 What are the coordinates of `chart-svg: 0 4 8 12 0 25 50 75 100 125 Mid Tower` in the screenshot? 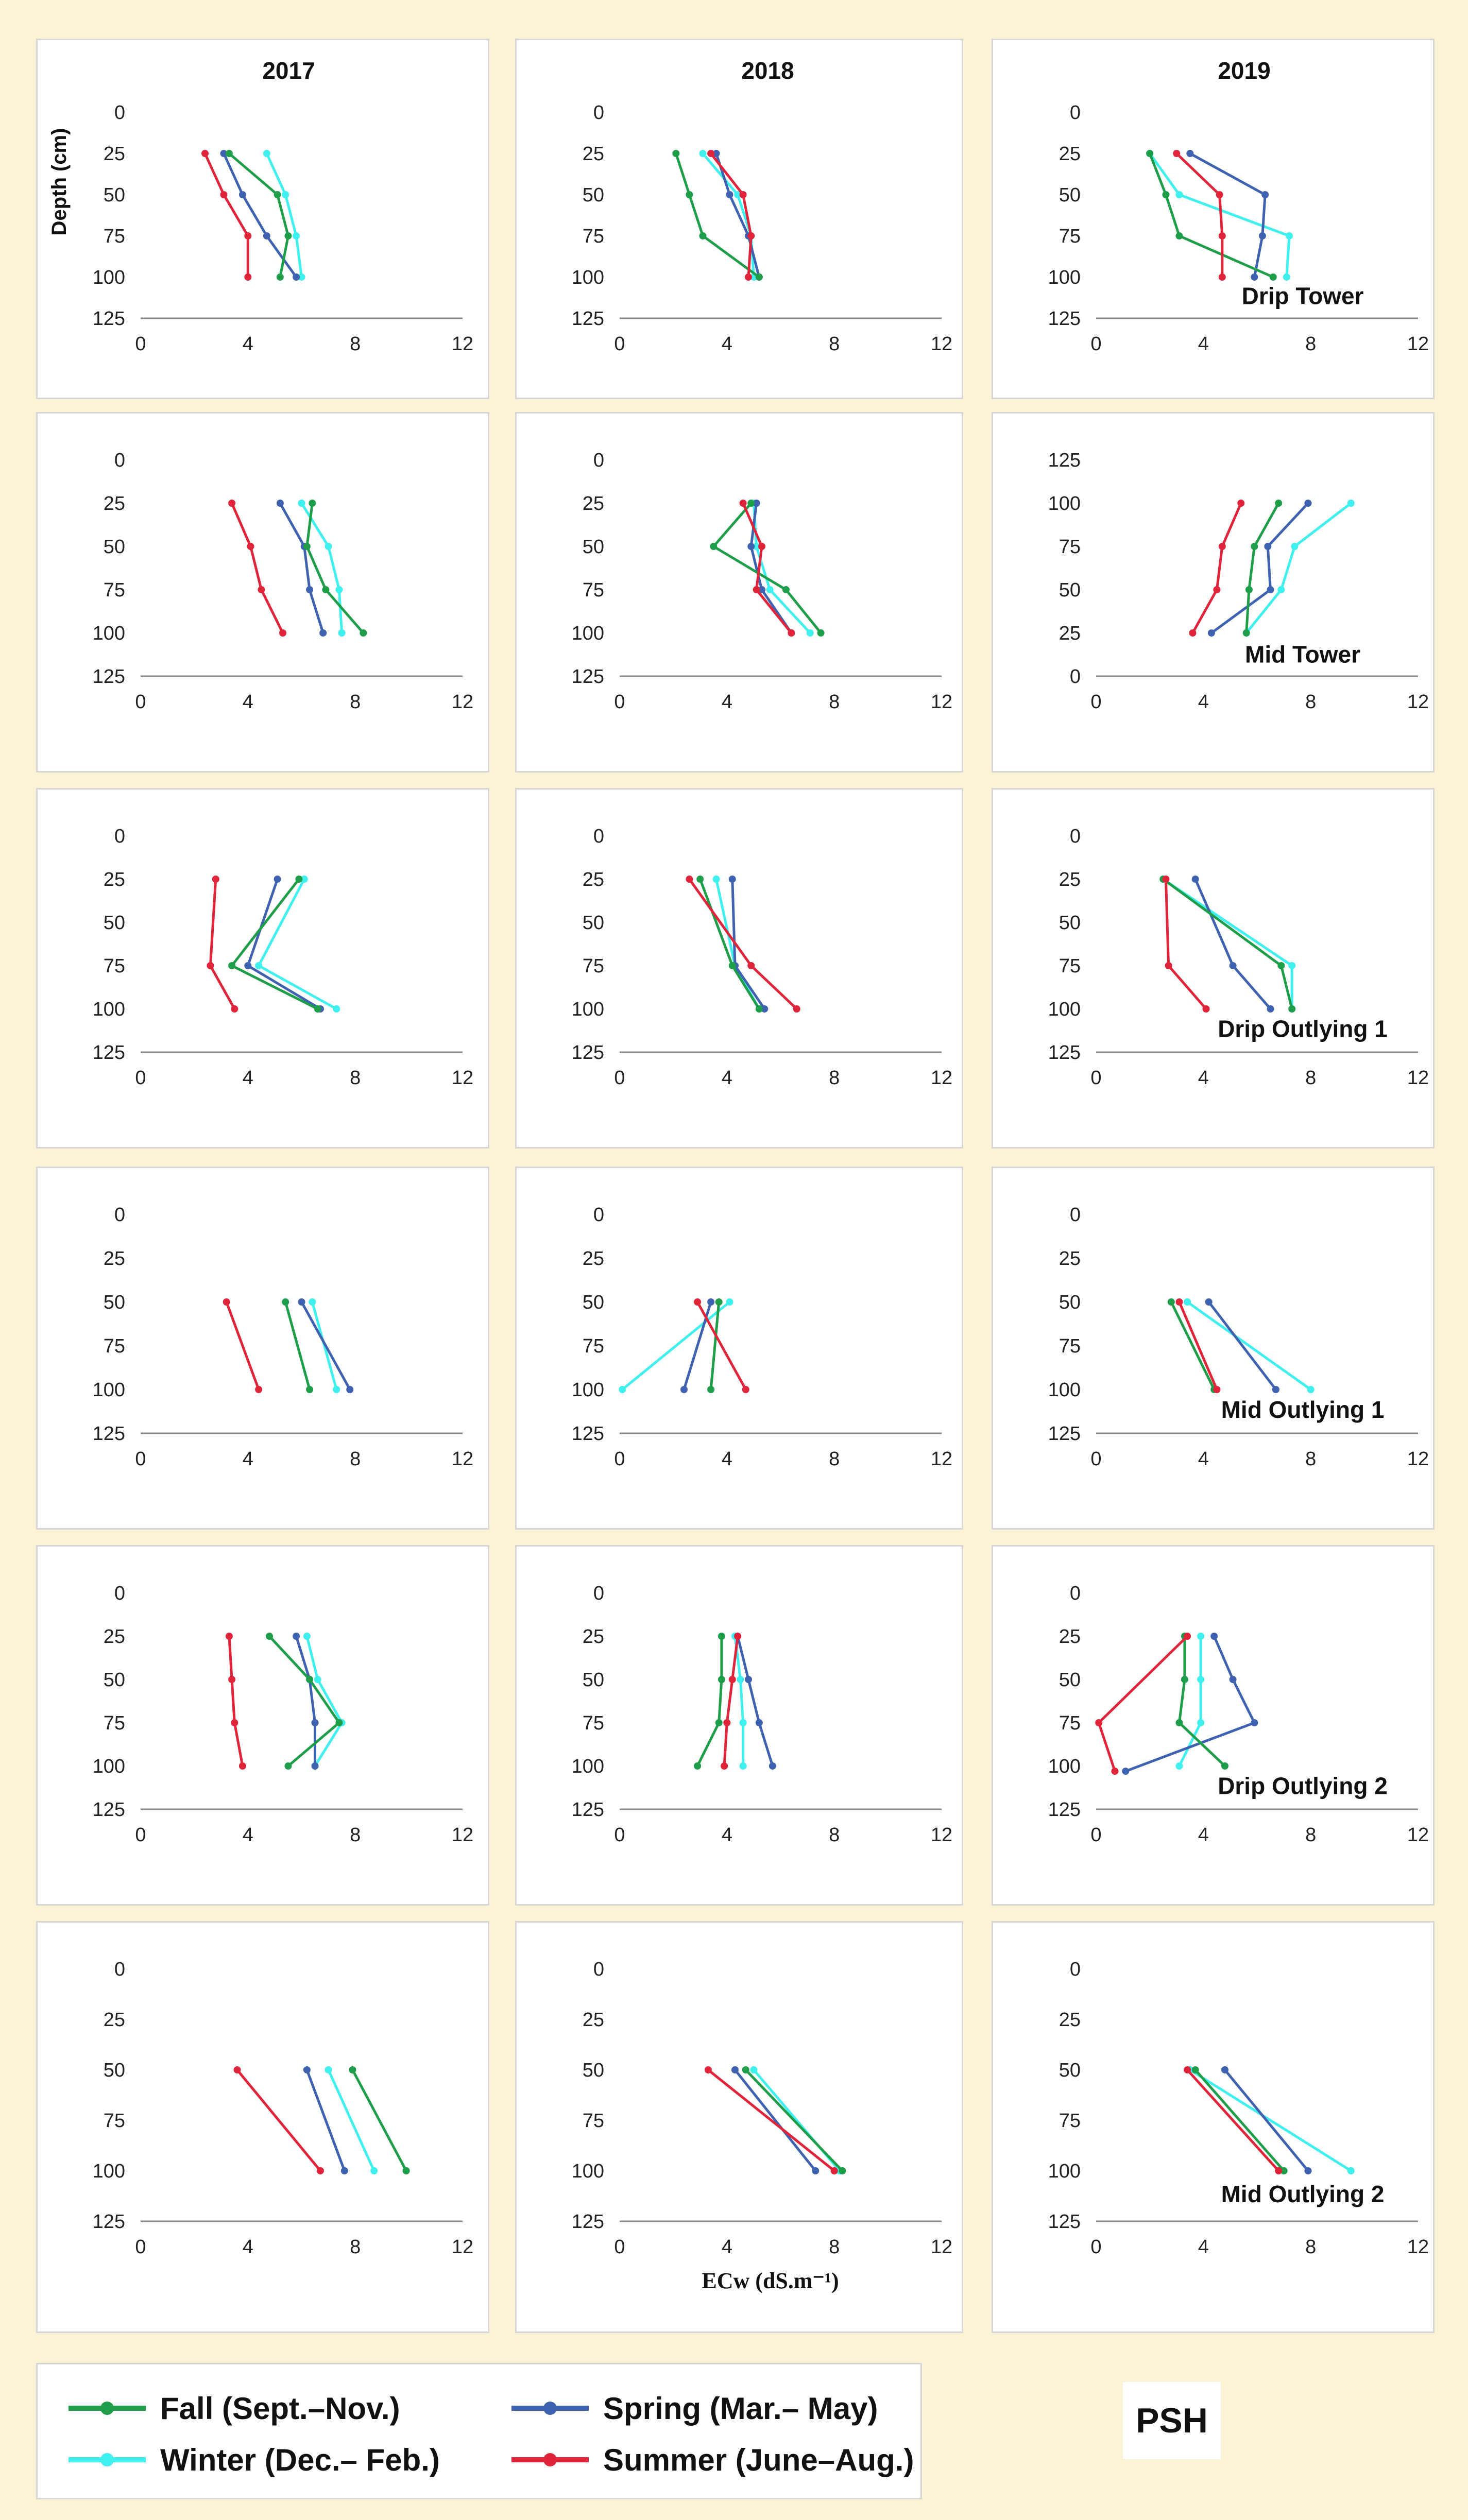 It's located at (1238, 581).